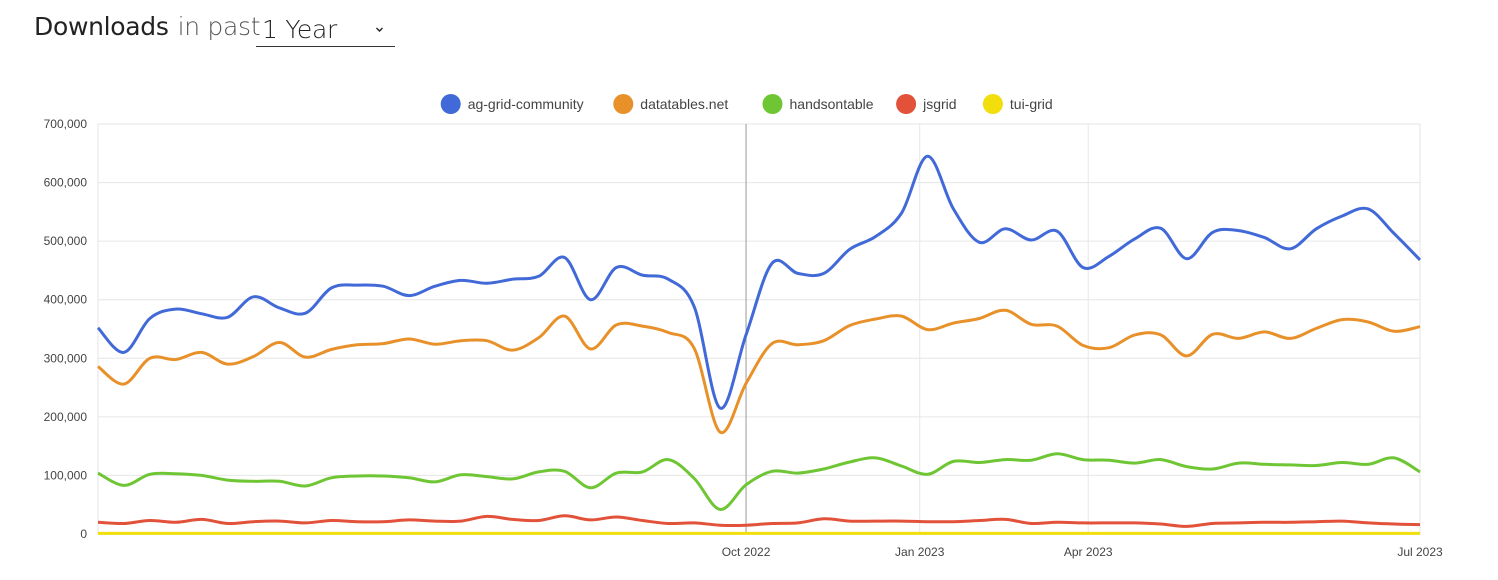  What do you see at coordinates (66, 241) in the screenshot?
I see `y-tick-label: 500,000` at bounding box center [66, 241].